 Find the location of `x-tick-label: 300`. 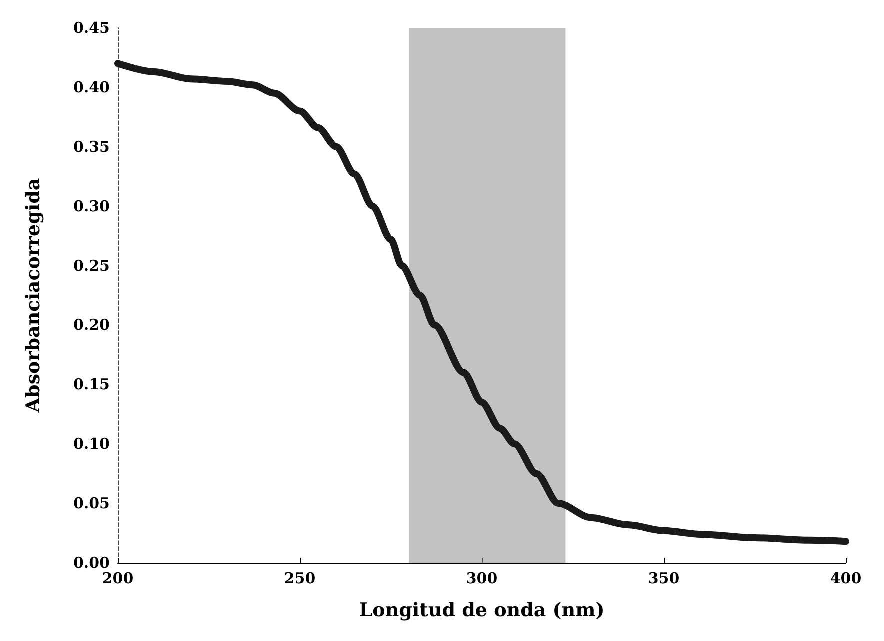

x-tick-label: 300 is located at coordinates (482, 579).